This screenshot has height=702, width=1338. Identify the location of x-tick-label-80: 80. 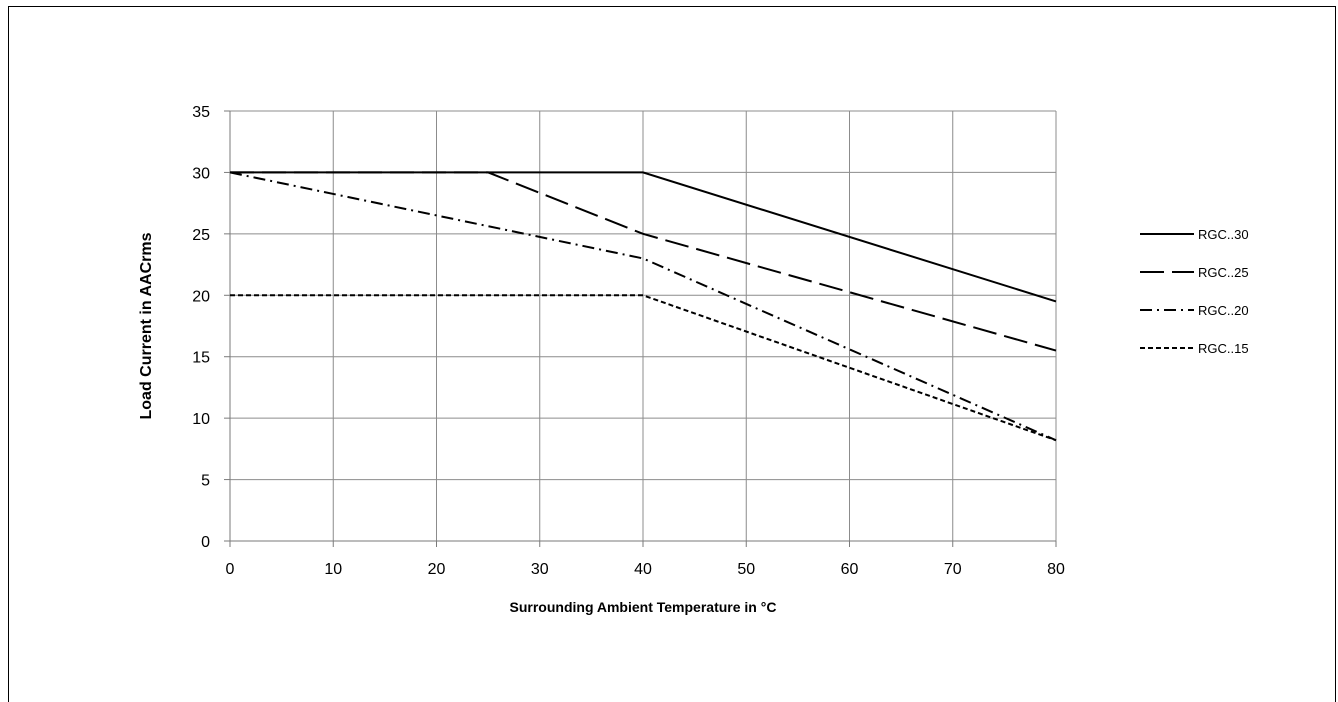
(1056, 569).